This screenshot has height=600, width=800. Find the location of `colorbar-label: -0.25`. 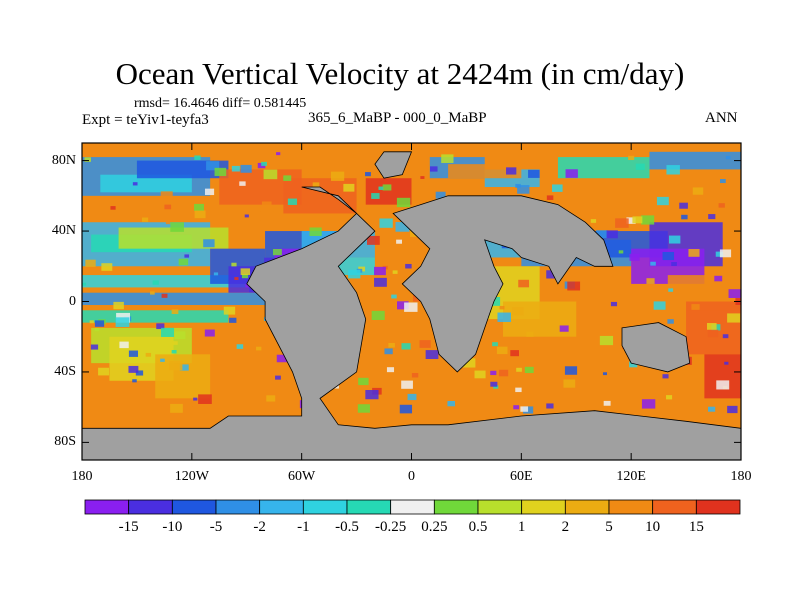

colorbar-label: -0.25 is located at coordinates (391, 527).